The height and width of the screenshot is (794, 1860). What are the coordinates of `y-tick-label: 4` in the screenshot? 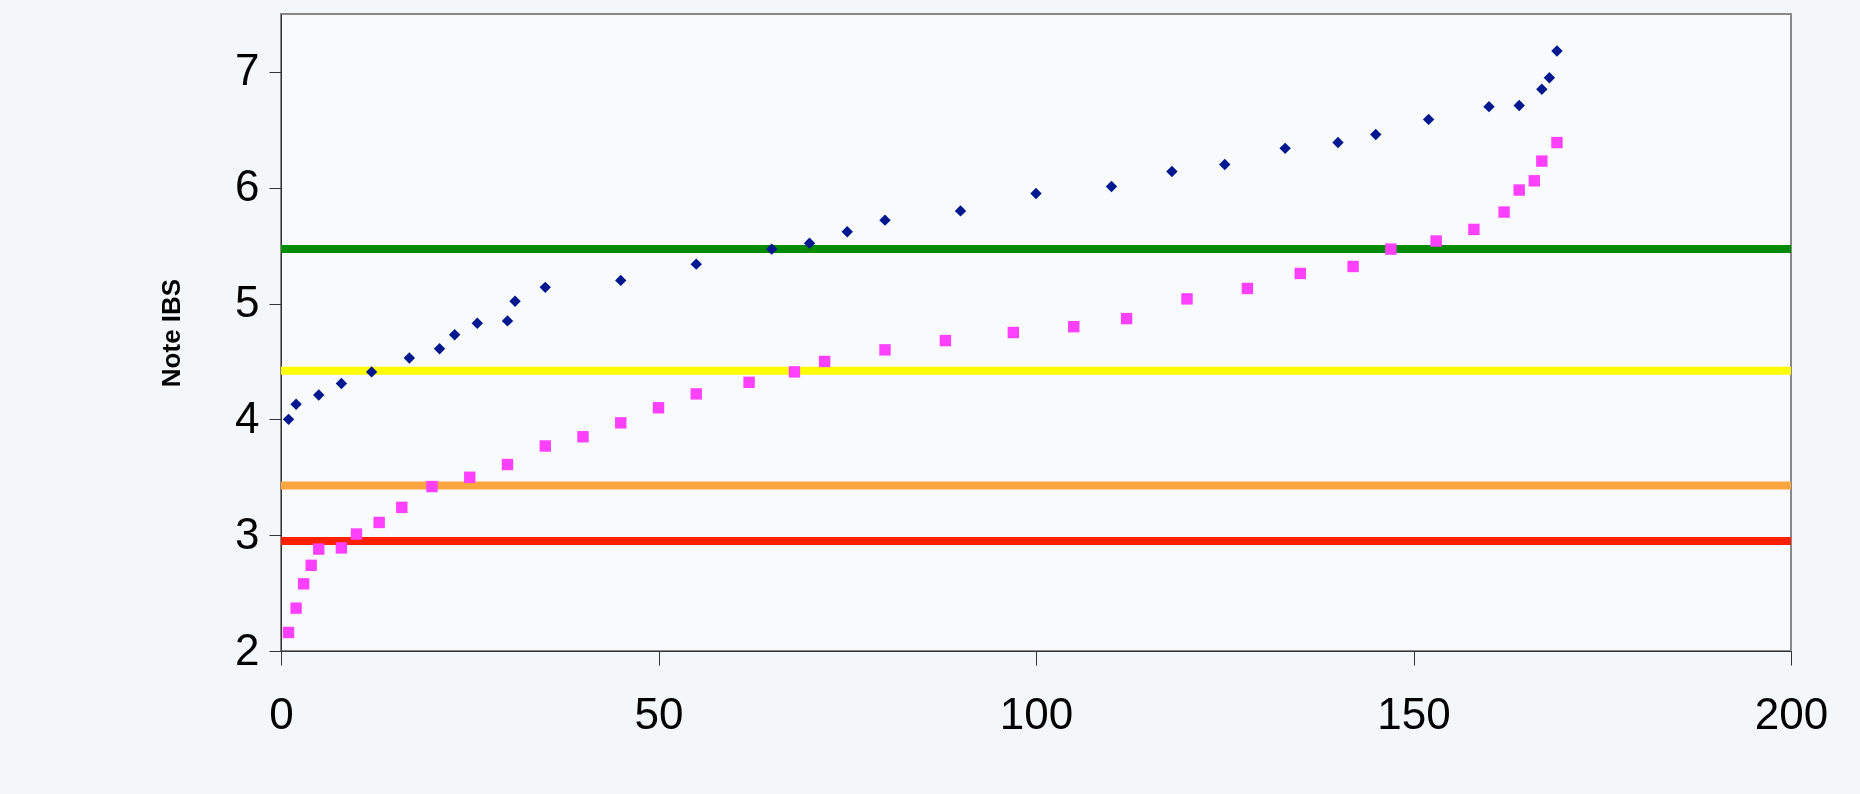 It's located at (247, 417).